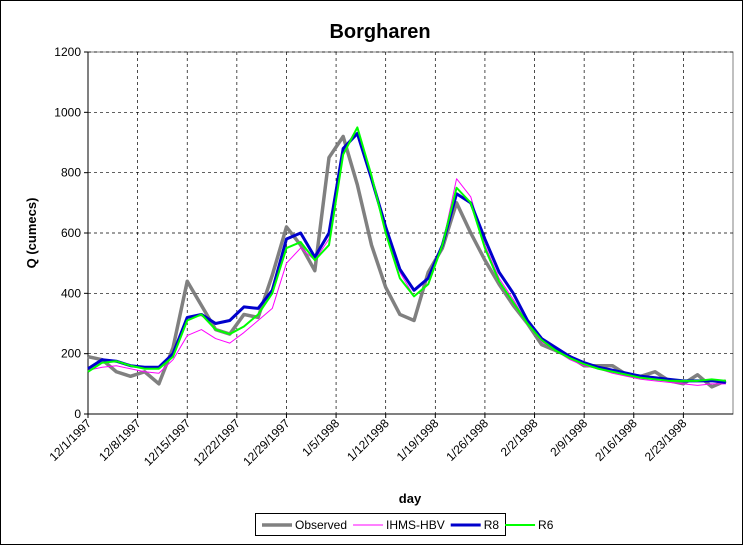  What do you see at coordinates (67, 112) in the screenshot?
I see `y-tick-label: 1000` at bounding box center [67, 112].